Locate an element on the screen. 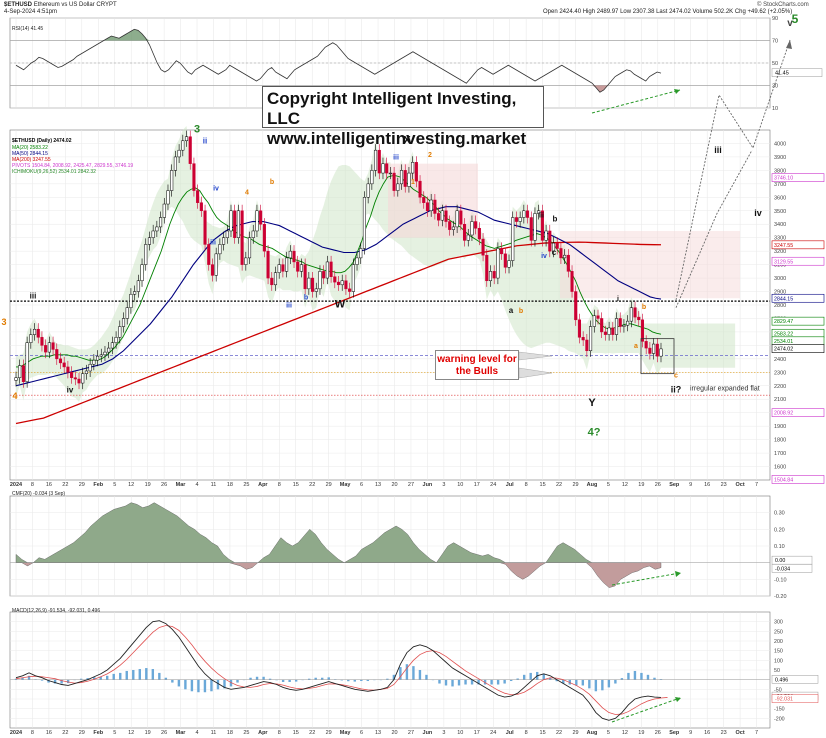 The height and width of the screenshot is (738, 826). price-tick-label: 1700 is located at coordinates (780, 454).